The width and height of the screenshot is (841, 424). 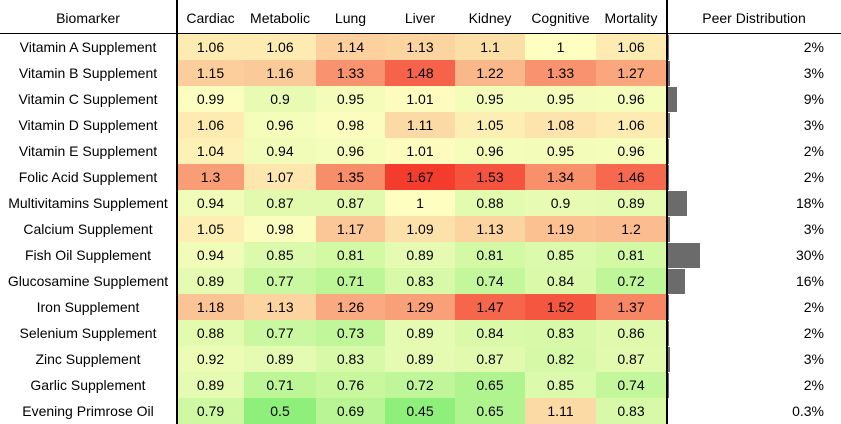 I want to click on distribution-value: 30%, so click(x=809, y=255).